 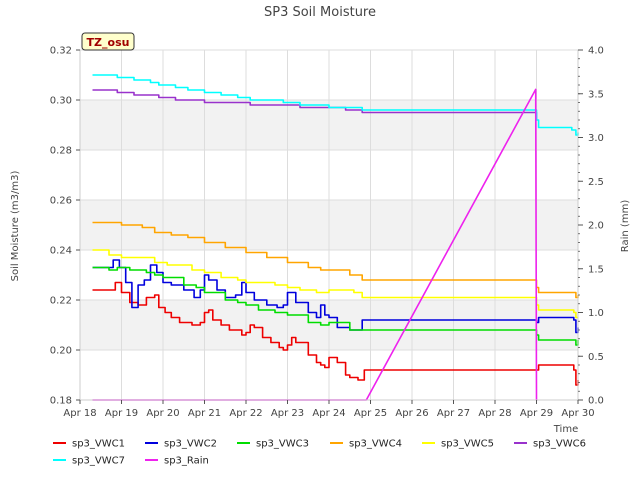 What do you see at coordinates (596, 138) in the screenshot?
I see `y2-tick-label: 3.0` at bounding box center [596, 138].